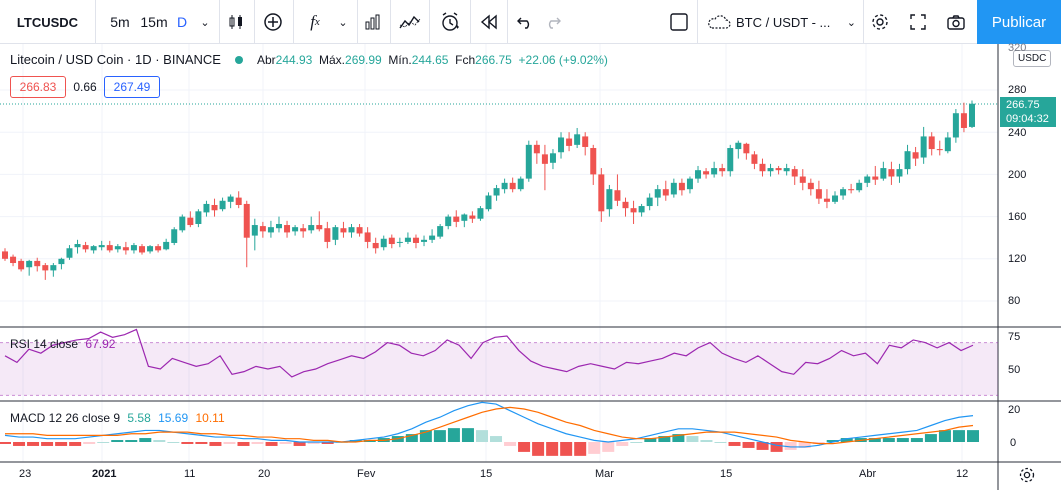 The height and width of the screenshot is (490, 1061). What do you see at coordinates (173, 418) in the screenshot?
I see `macd-line-value: 15.69` at bounding box center [173, 418].